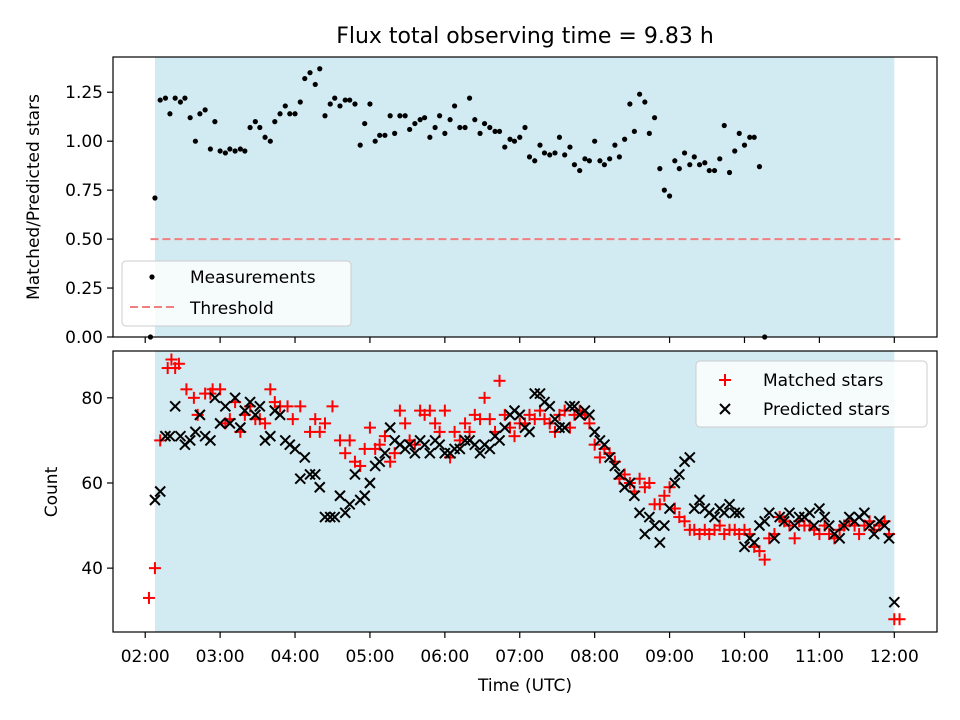 Image resolution: width=960 pixels, height=720 pixels. I want to click on legend-marker-predicted, so click(725, 409).